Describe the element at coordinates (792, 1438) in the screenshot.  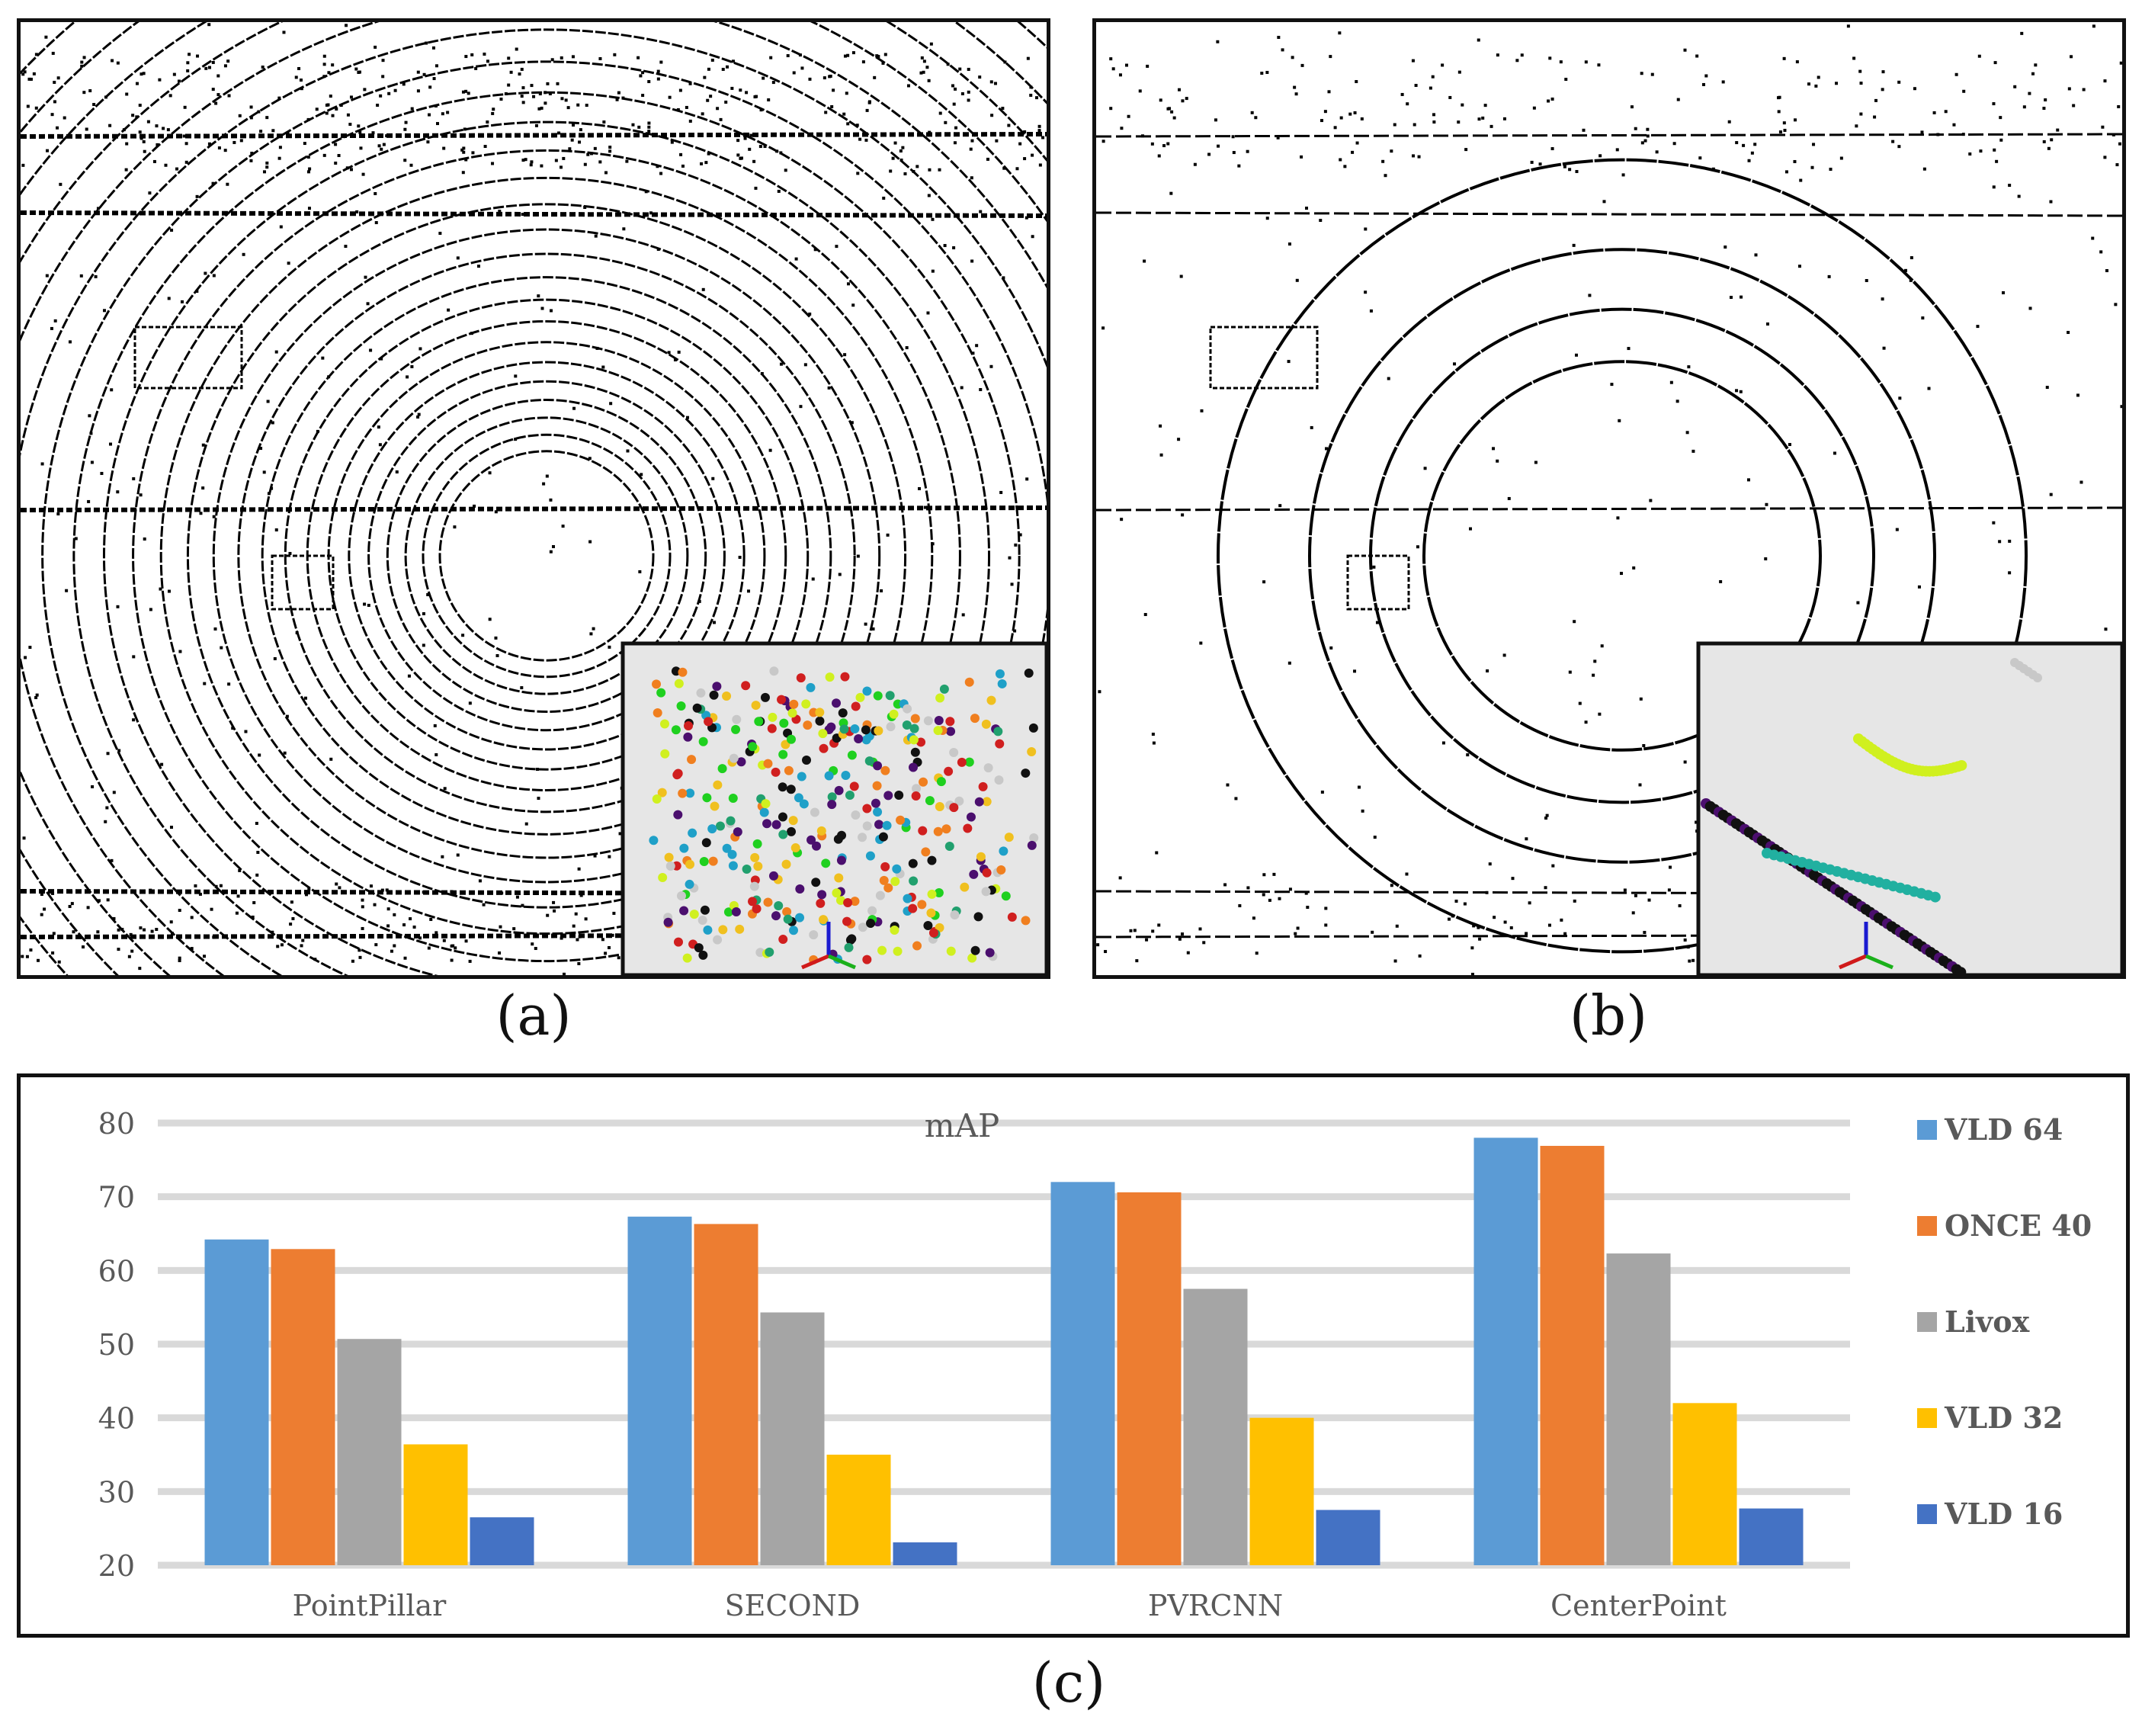
I see `bar-livox-second` at that location.